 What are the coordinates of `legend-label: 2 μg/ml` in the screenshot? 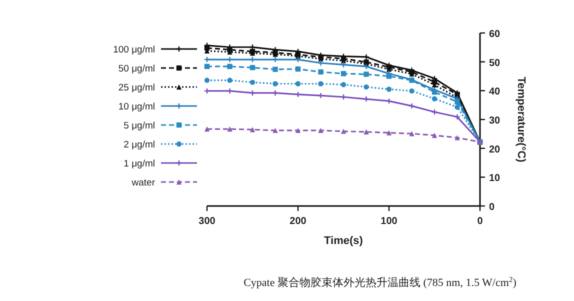 It's located at (139, 145).